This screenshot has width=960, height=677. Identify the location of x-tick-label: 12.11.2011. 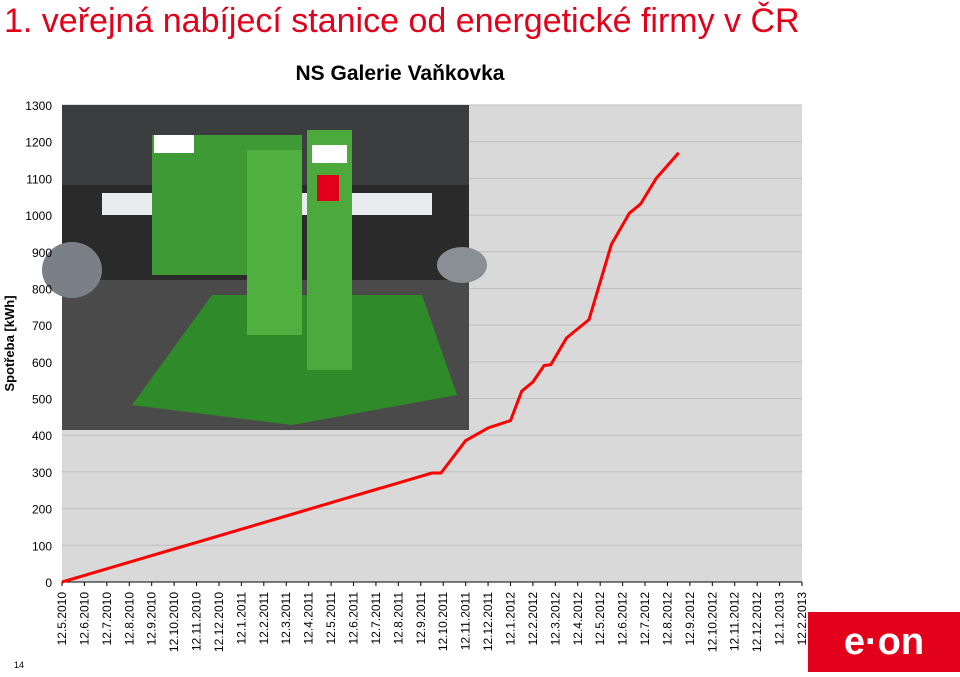
(466, 621).